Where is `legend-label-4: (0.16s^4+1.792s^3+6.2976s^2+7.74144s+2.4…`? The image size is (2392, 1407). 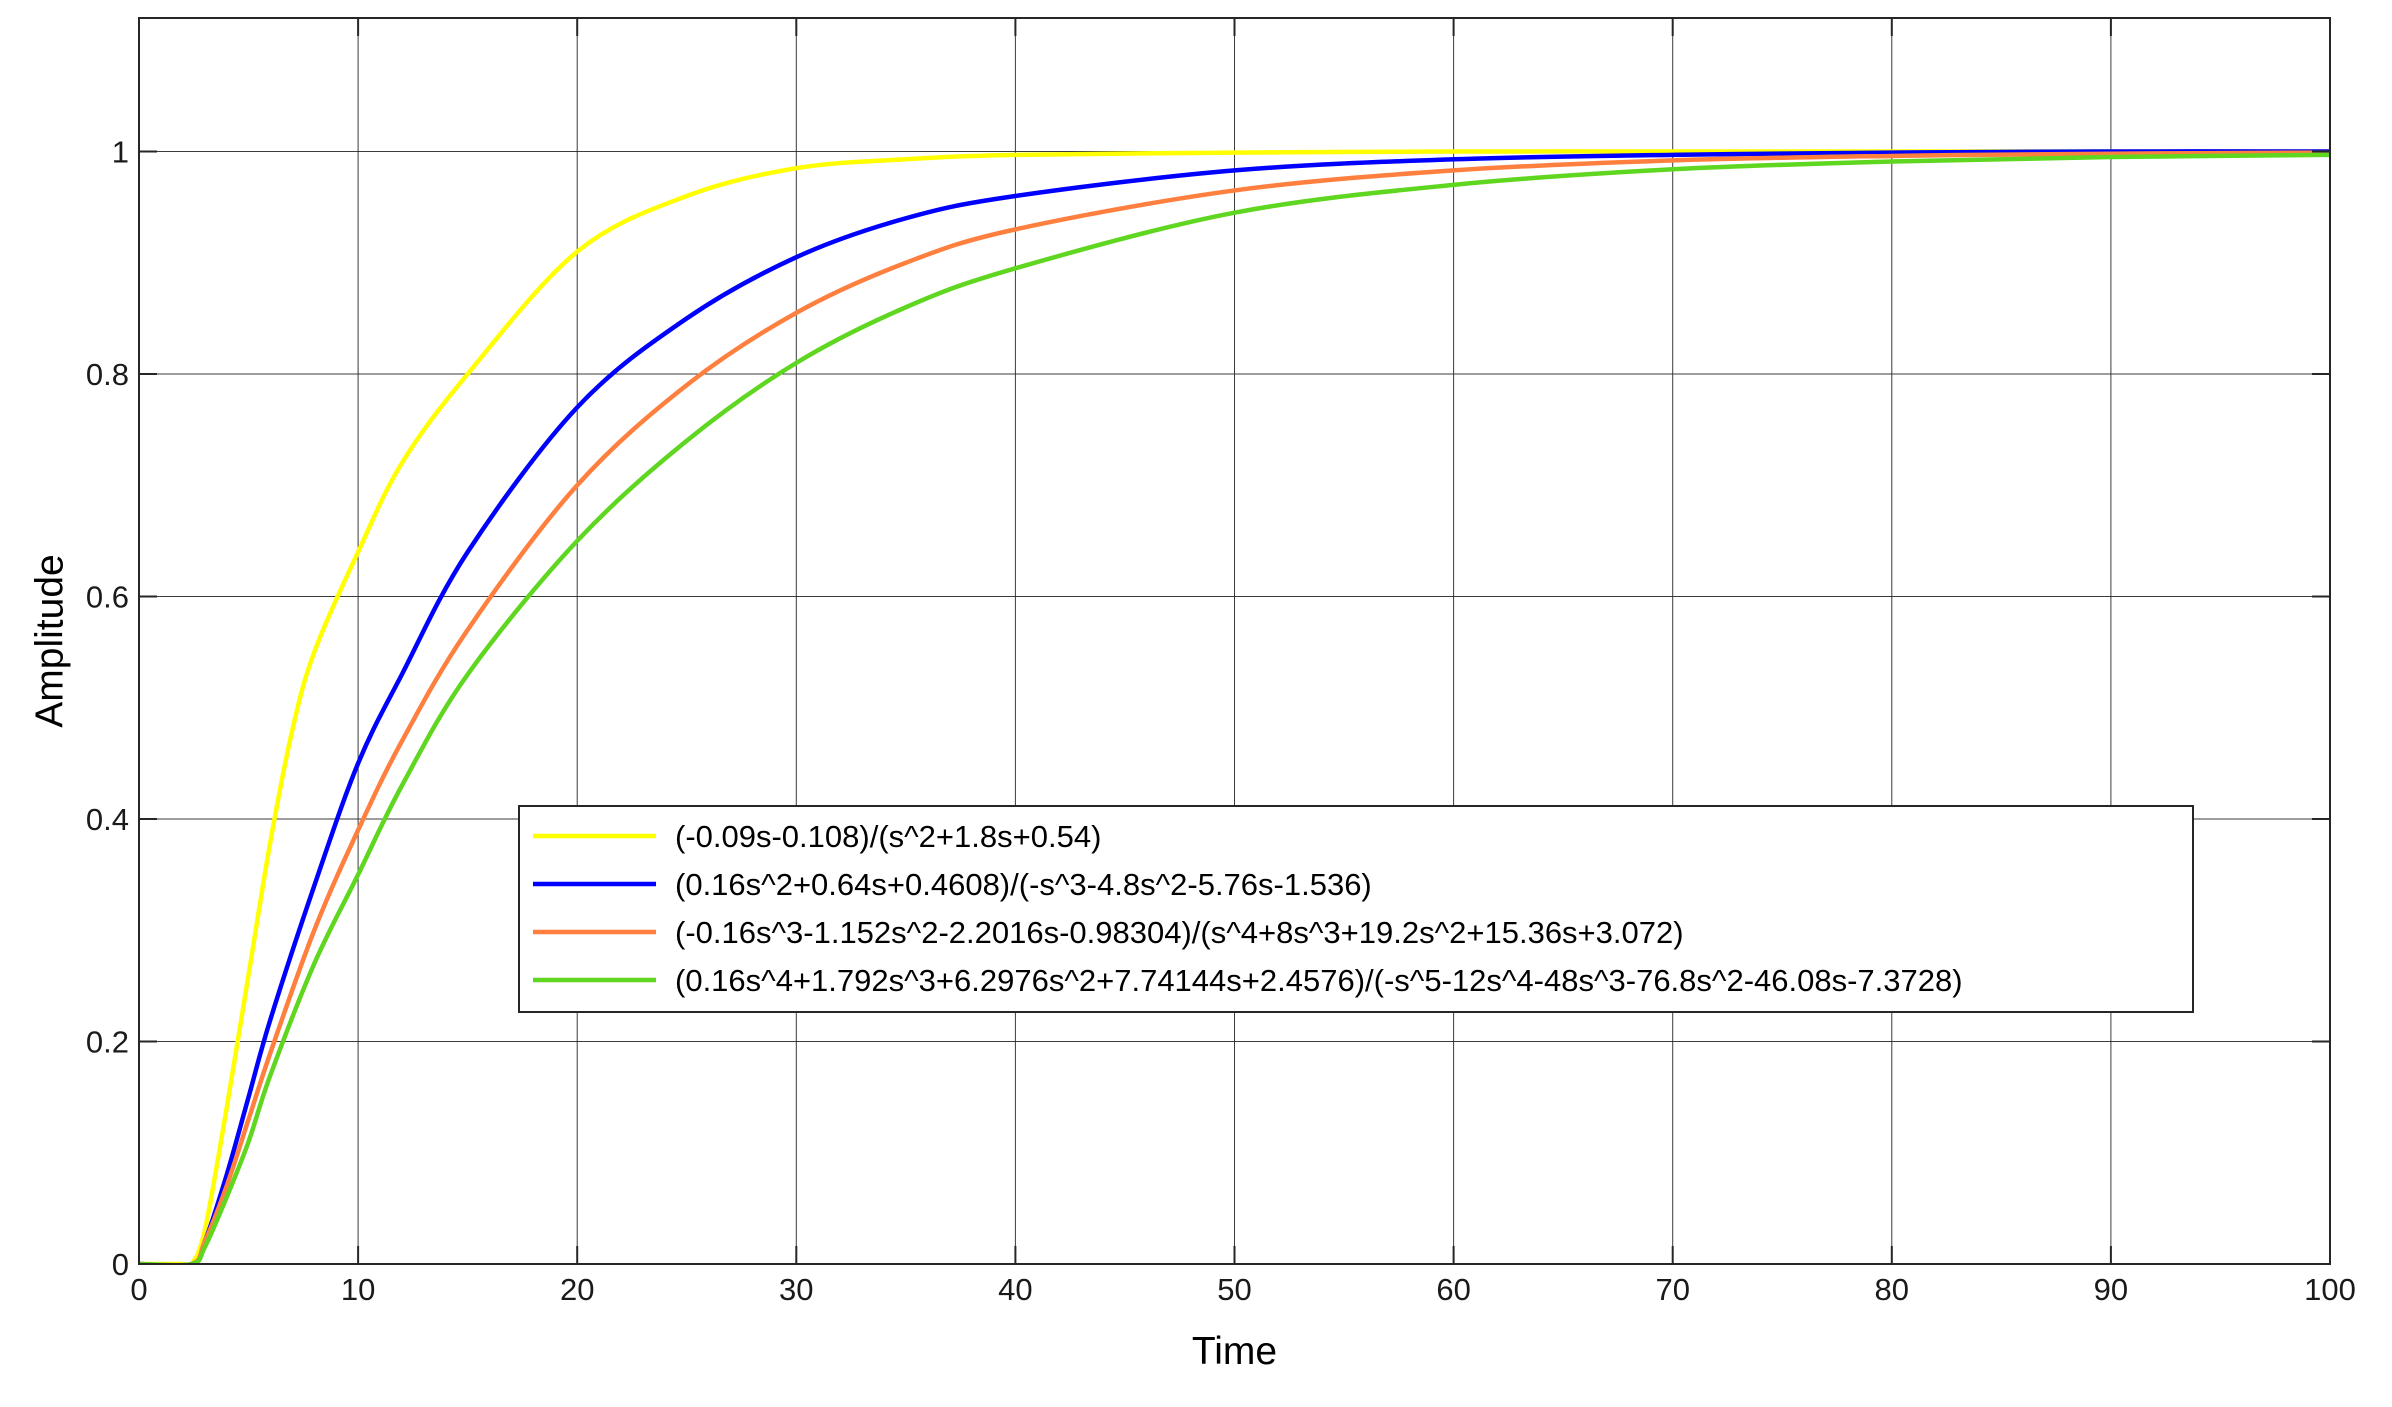
legend-label-4: (0.16s^4+1.792s^3+6.2976s^2+7.74144s+2.4… is located at coordinates (1319, 980).